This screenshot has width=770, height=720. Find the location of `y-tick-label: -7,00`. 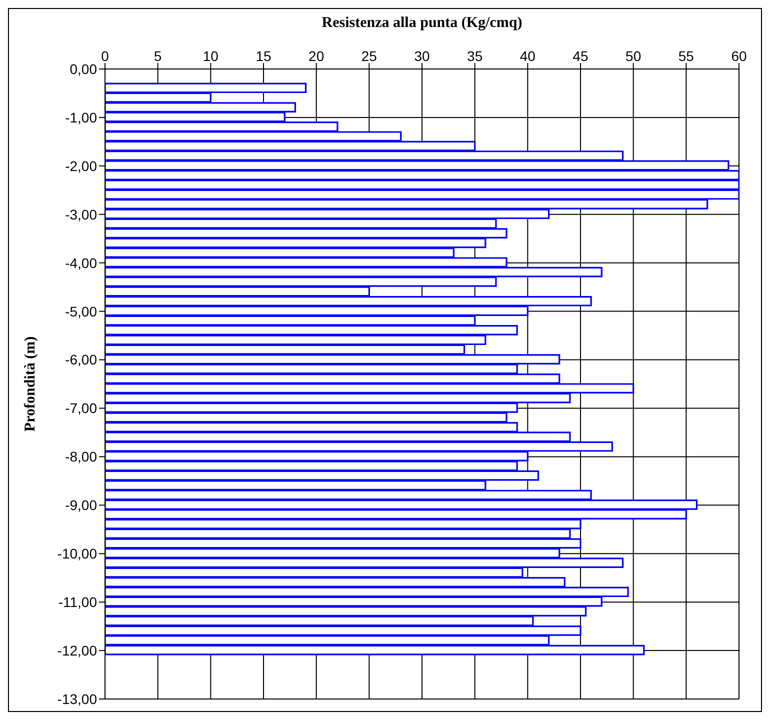

y-tick-label: -7,00 is located at coordinates (81, 408).